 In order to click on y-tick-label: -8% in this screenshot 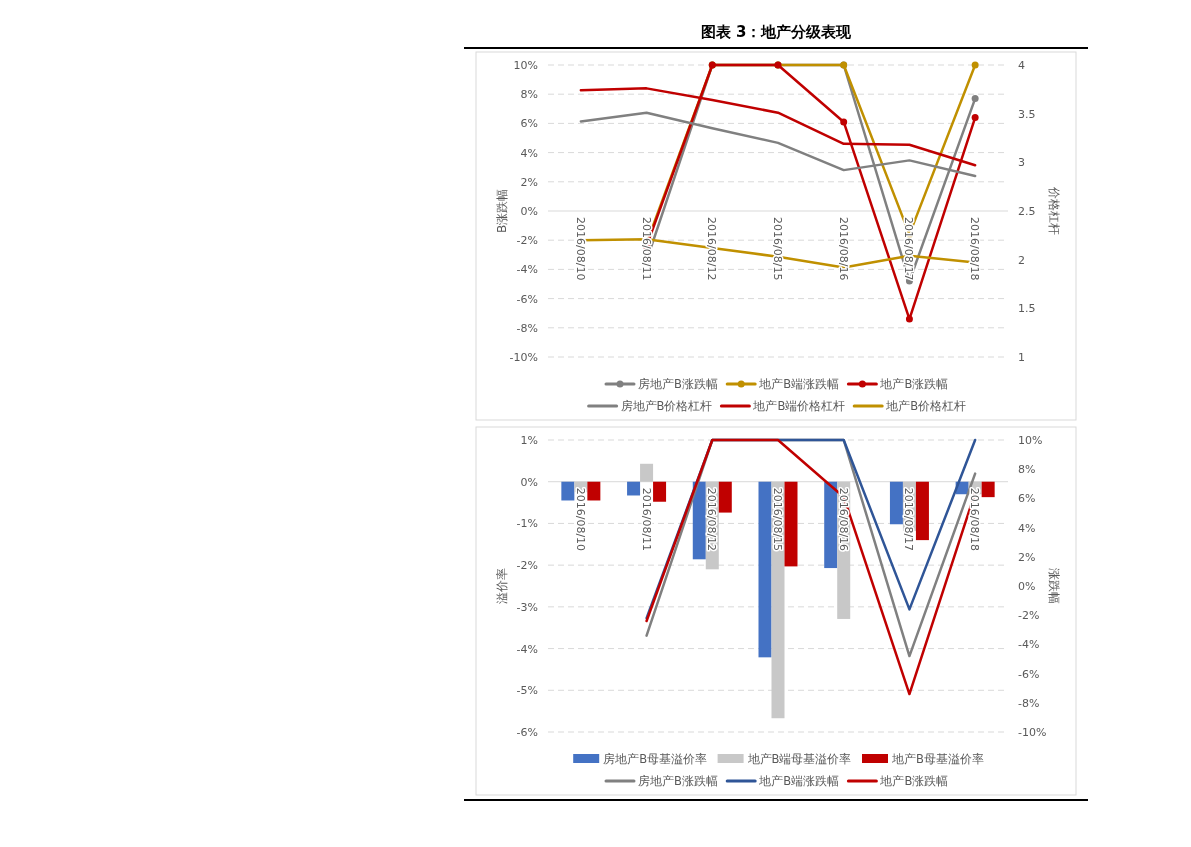, I will do `click(527, 328)`.